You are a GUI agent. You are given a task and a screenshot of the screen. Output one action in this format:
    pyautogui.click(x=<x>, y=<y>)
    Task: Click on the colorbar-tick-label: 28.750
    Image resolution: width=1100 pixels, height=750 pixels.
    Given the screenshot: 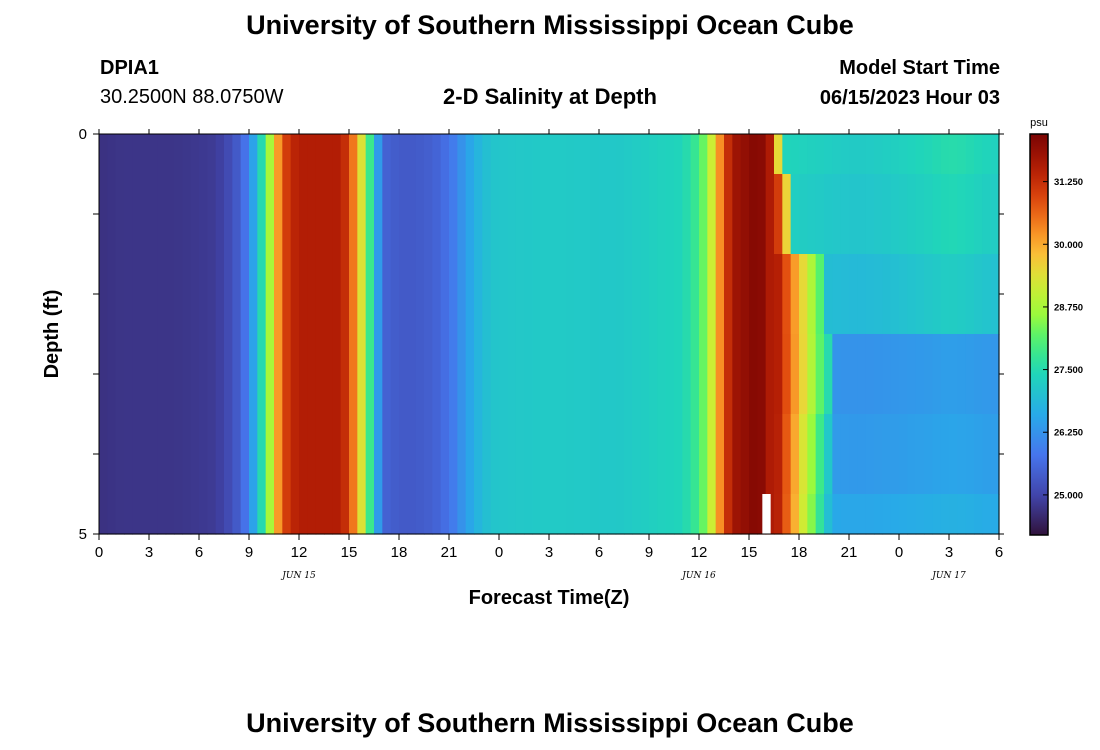 What is the action you would take?
    pyautogui.click(x=1068, y=307)
    